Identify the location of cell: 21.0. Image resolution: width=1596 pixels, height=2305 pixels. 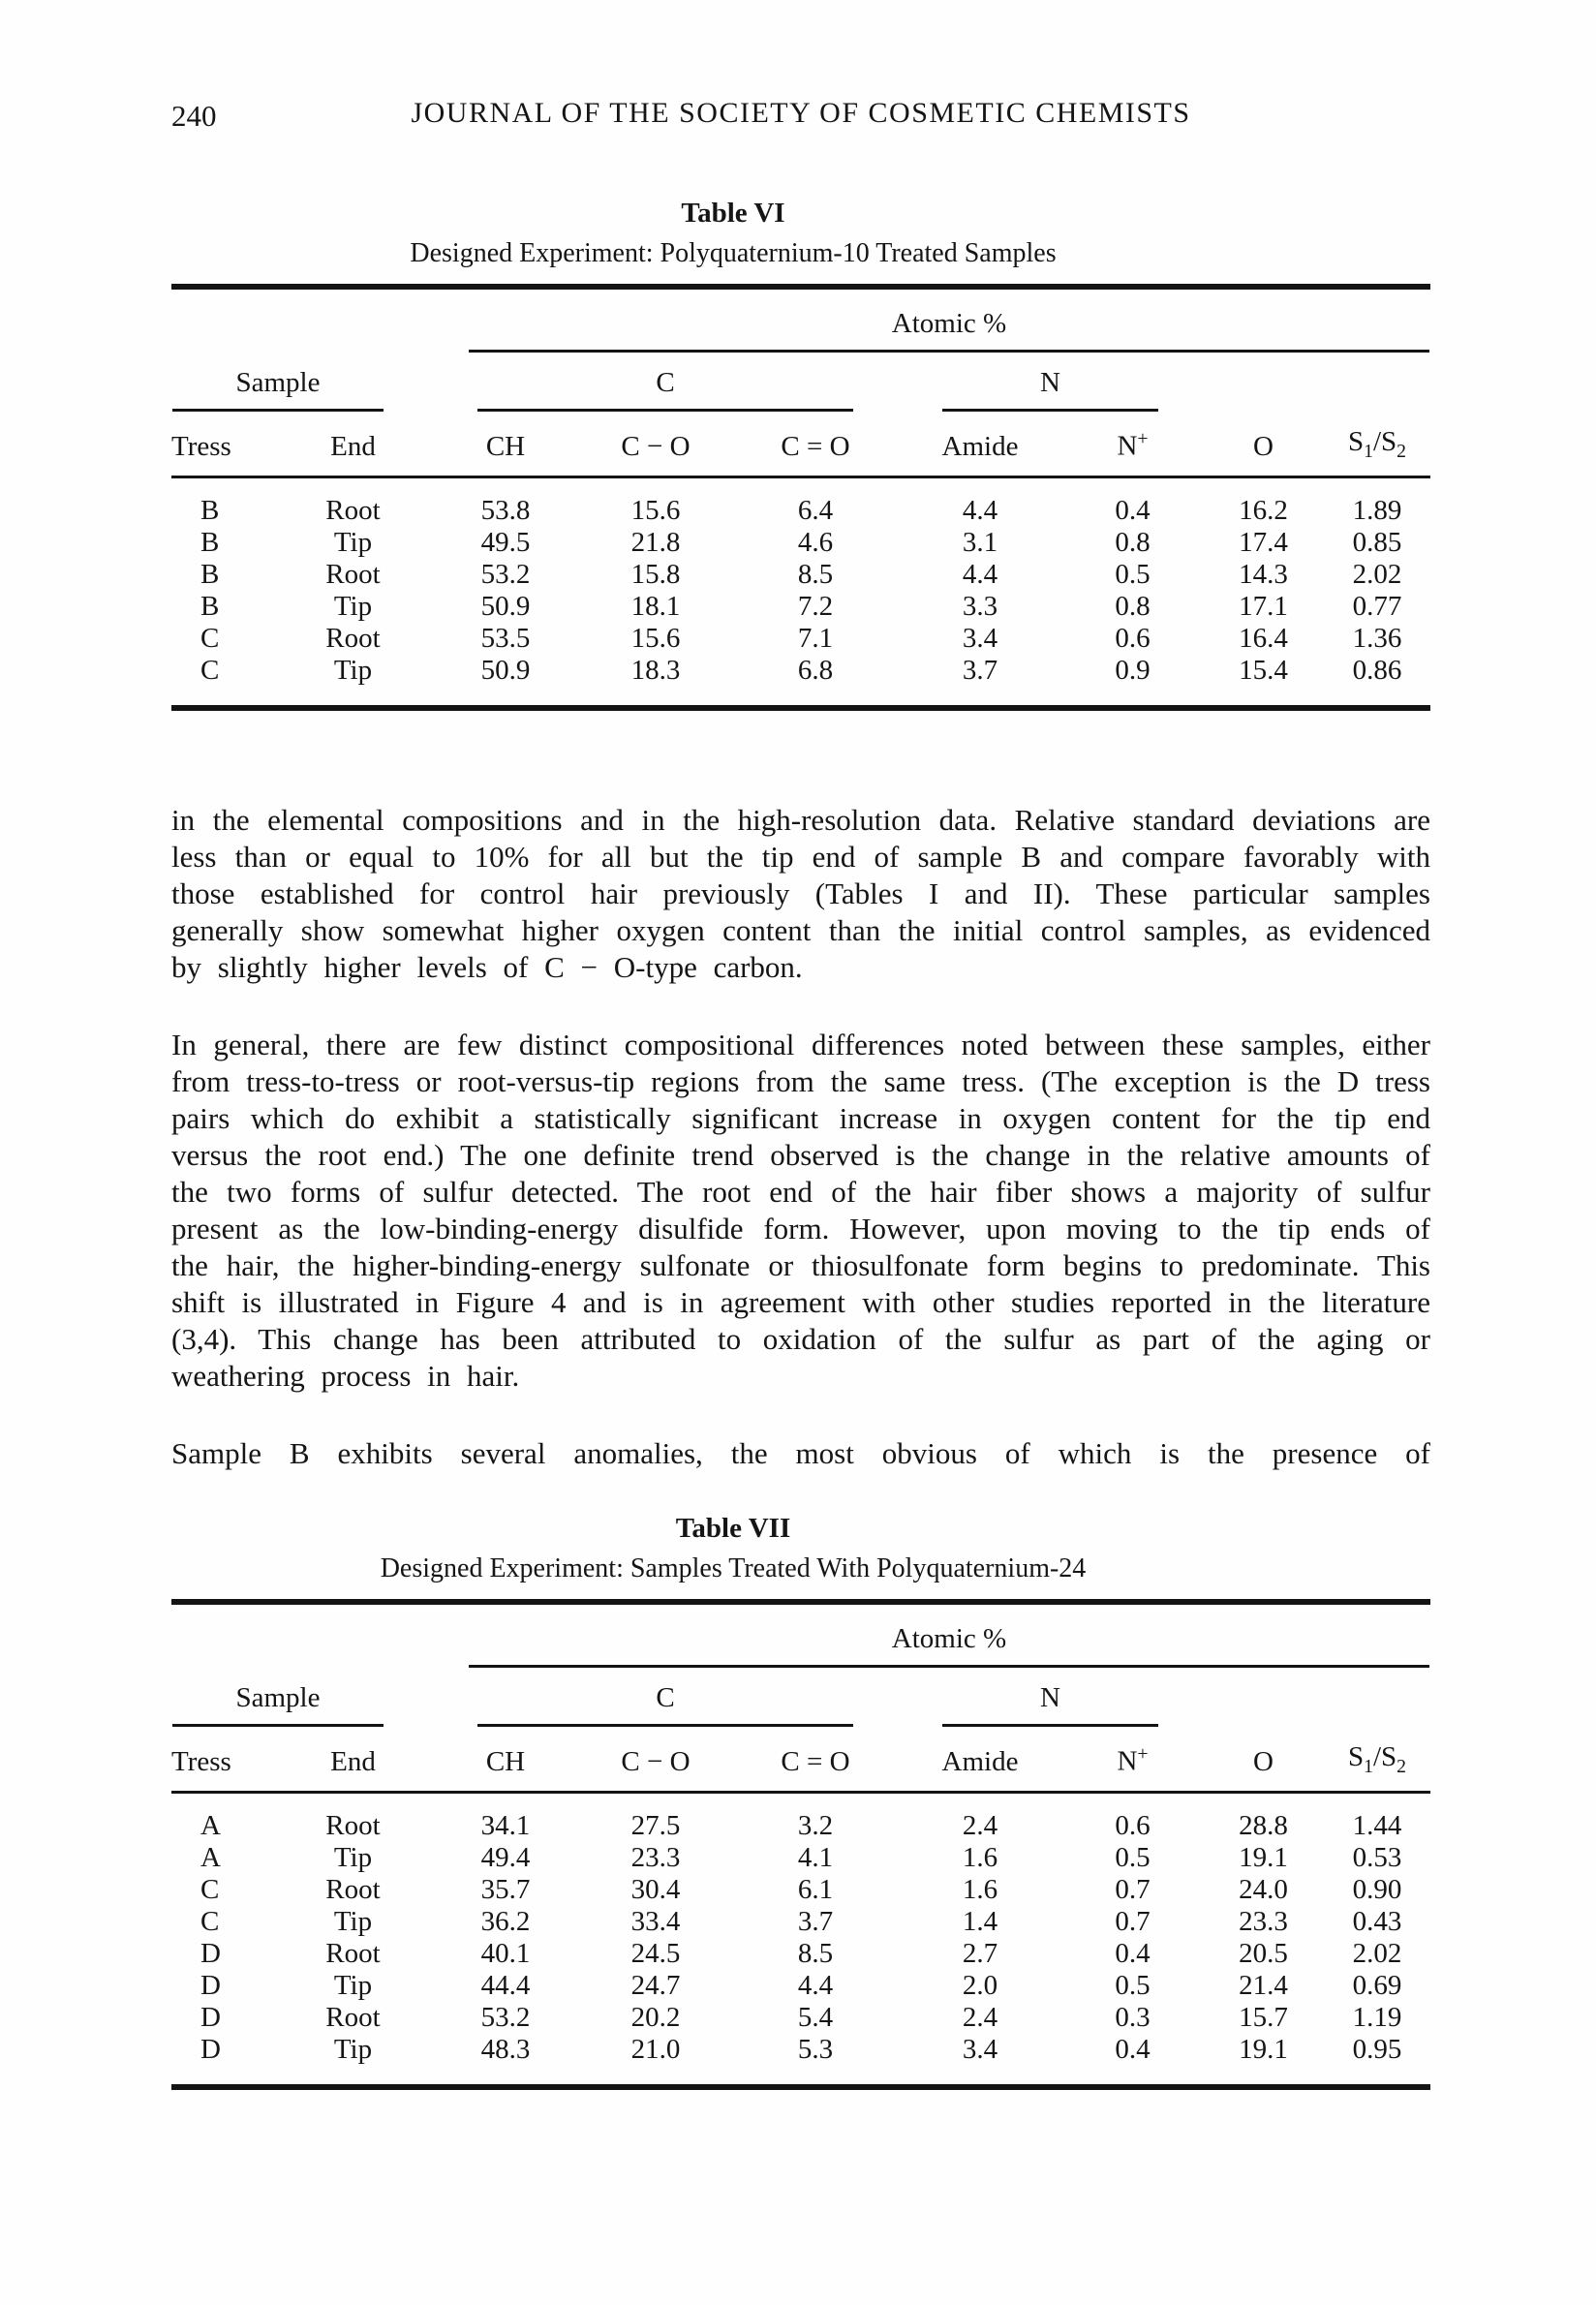
(655, 2049).